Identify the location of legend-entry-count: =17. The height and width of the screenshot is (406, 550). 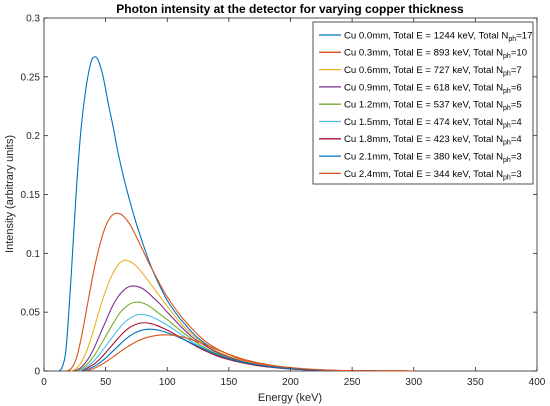
(524, 35).